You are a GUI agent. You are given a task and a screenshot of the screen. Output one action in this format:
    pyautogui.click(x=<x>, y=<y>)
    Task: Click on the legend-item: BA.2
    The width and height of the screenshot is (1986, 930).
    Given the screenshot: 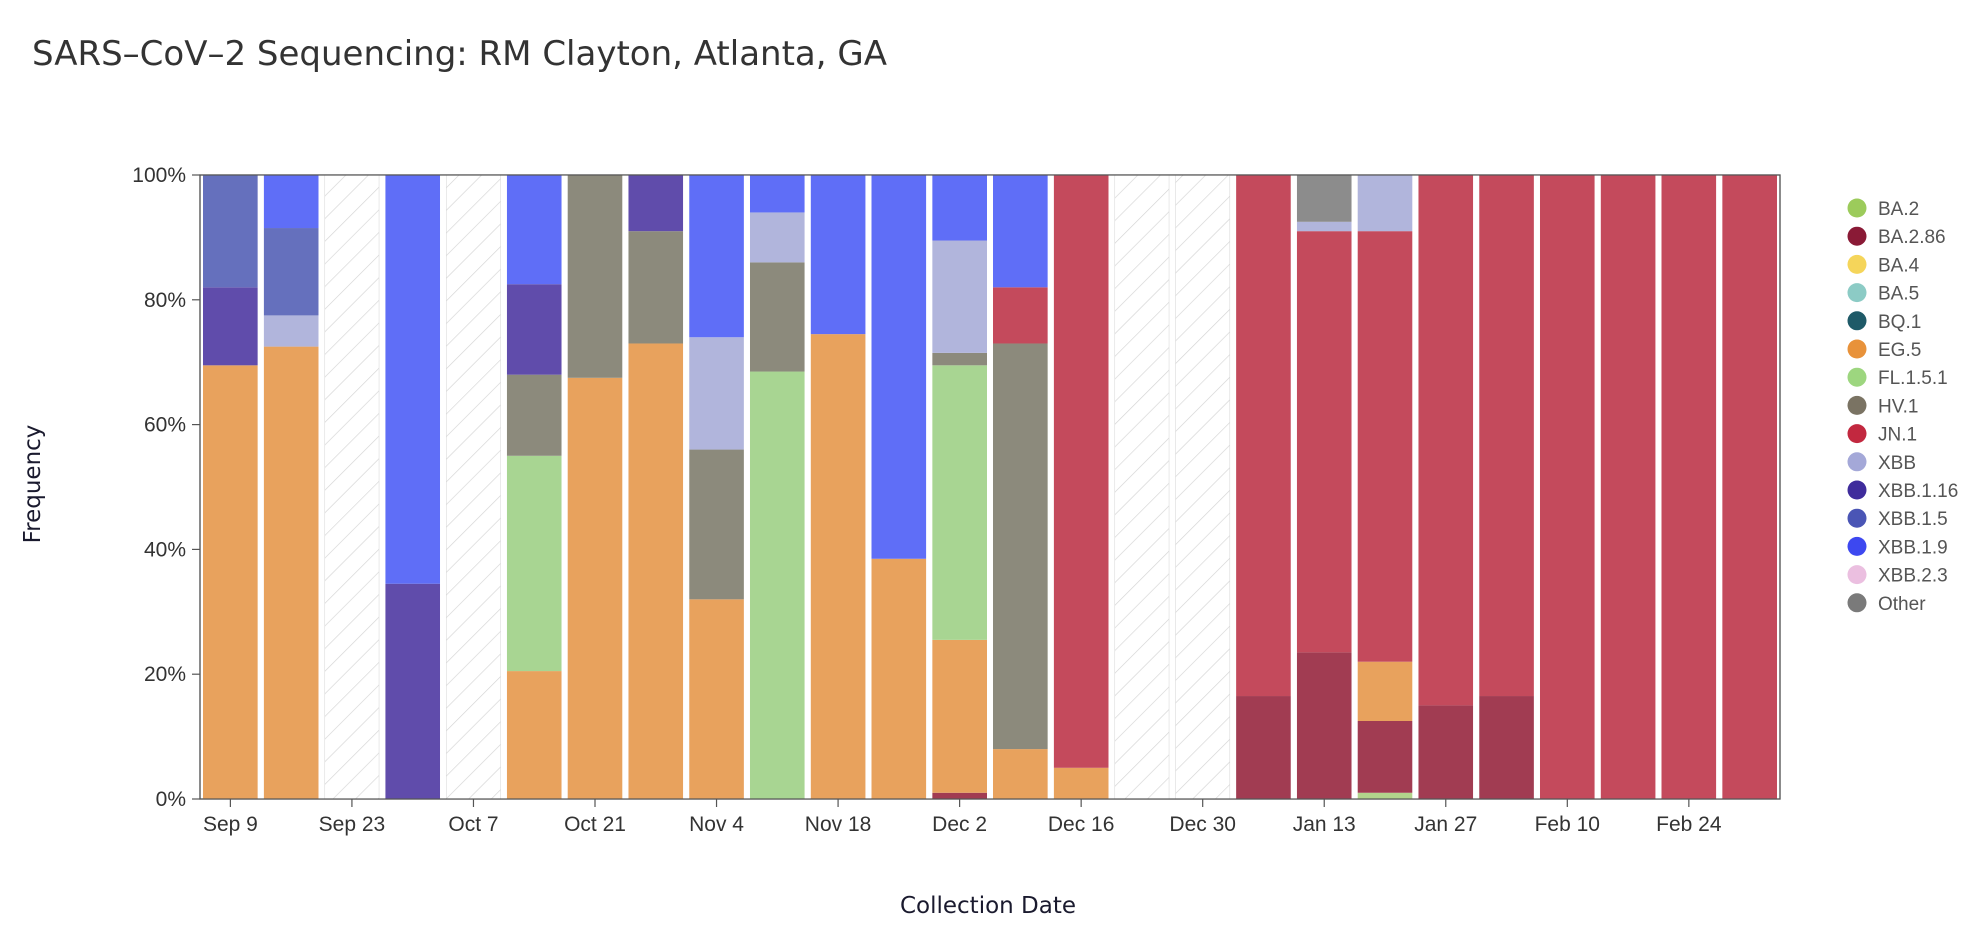 What is the action you would take?
    pyautogui.click(x=1883, y=209)
    